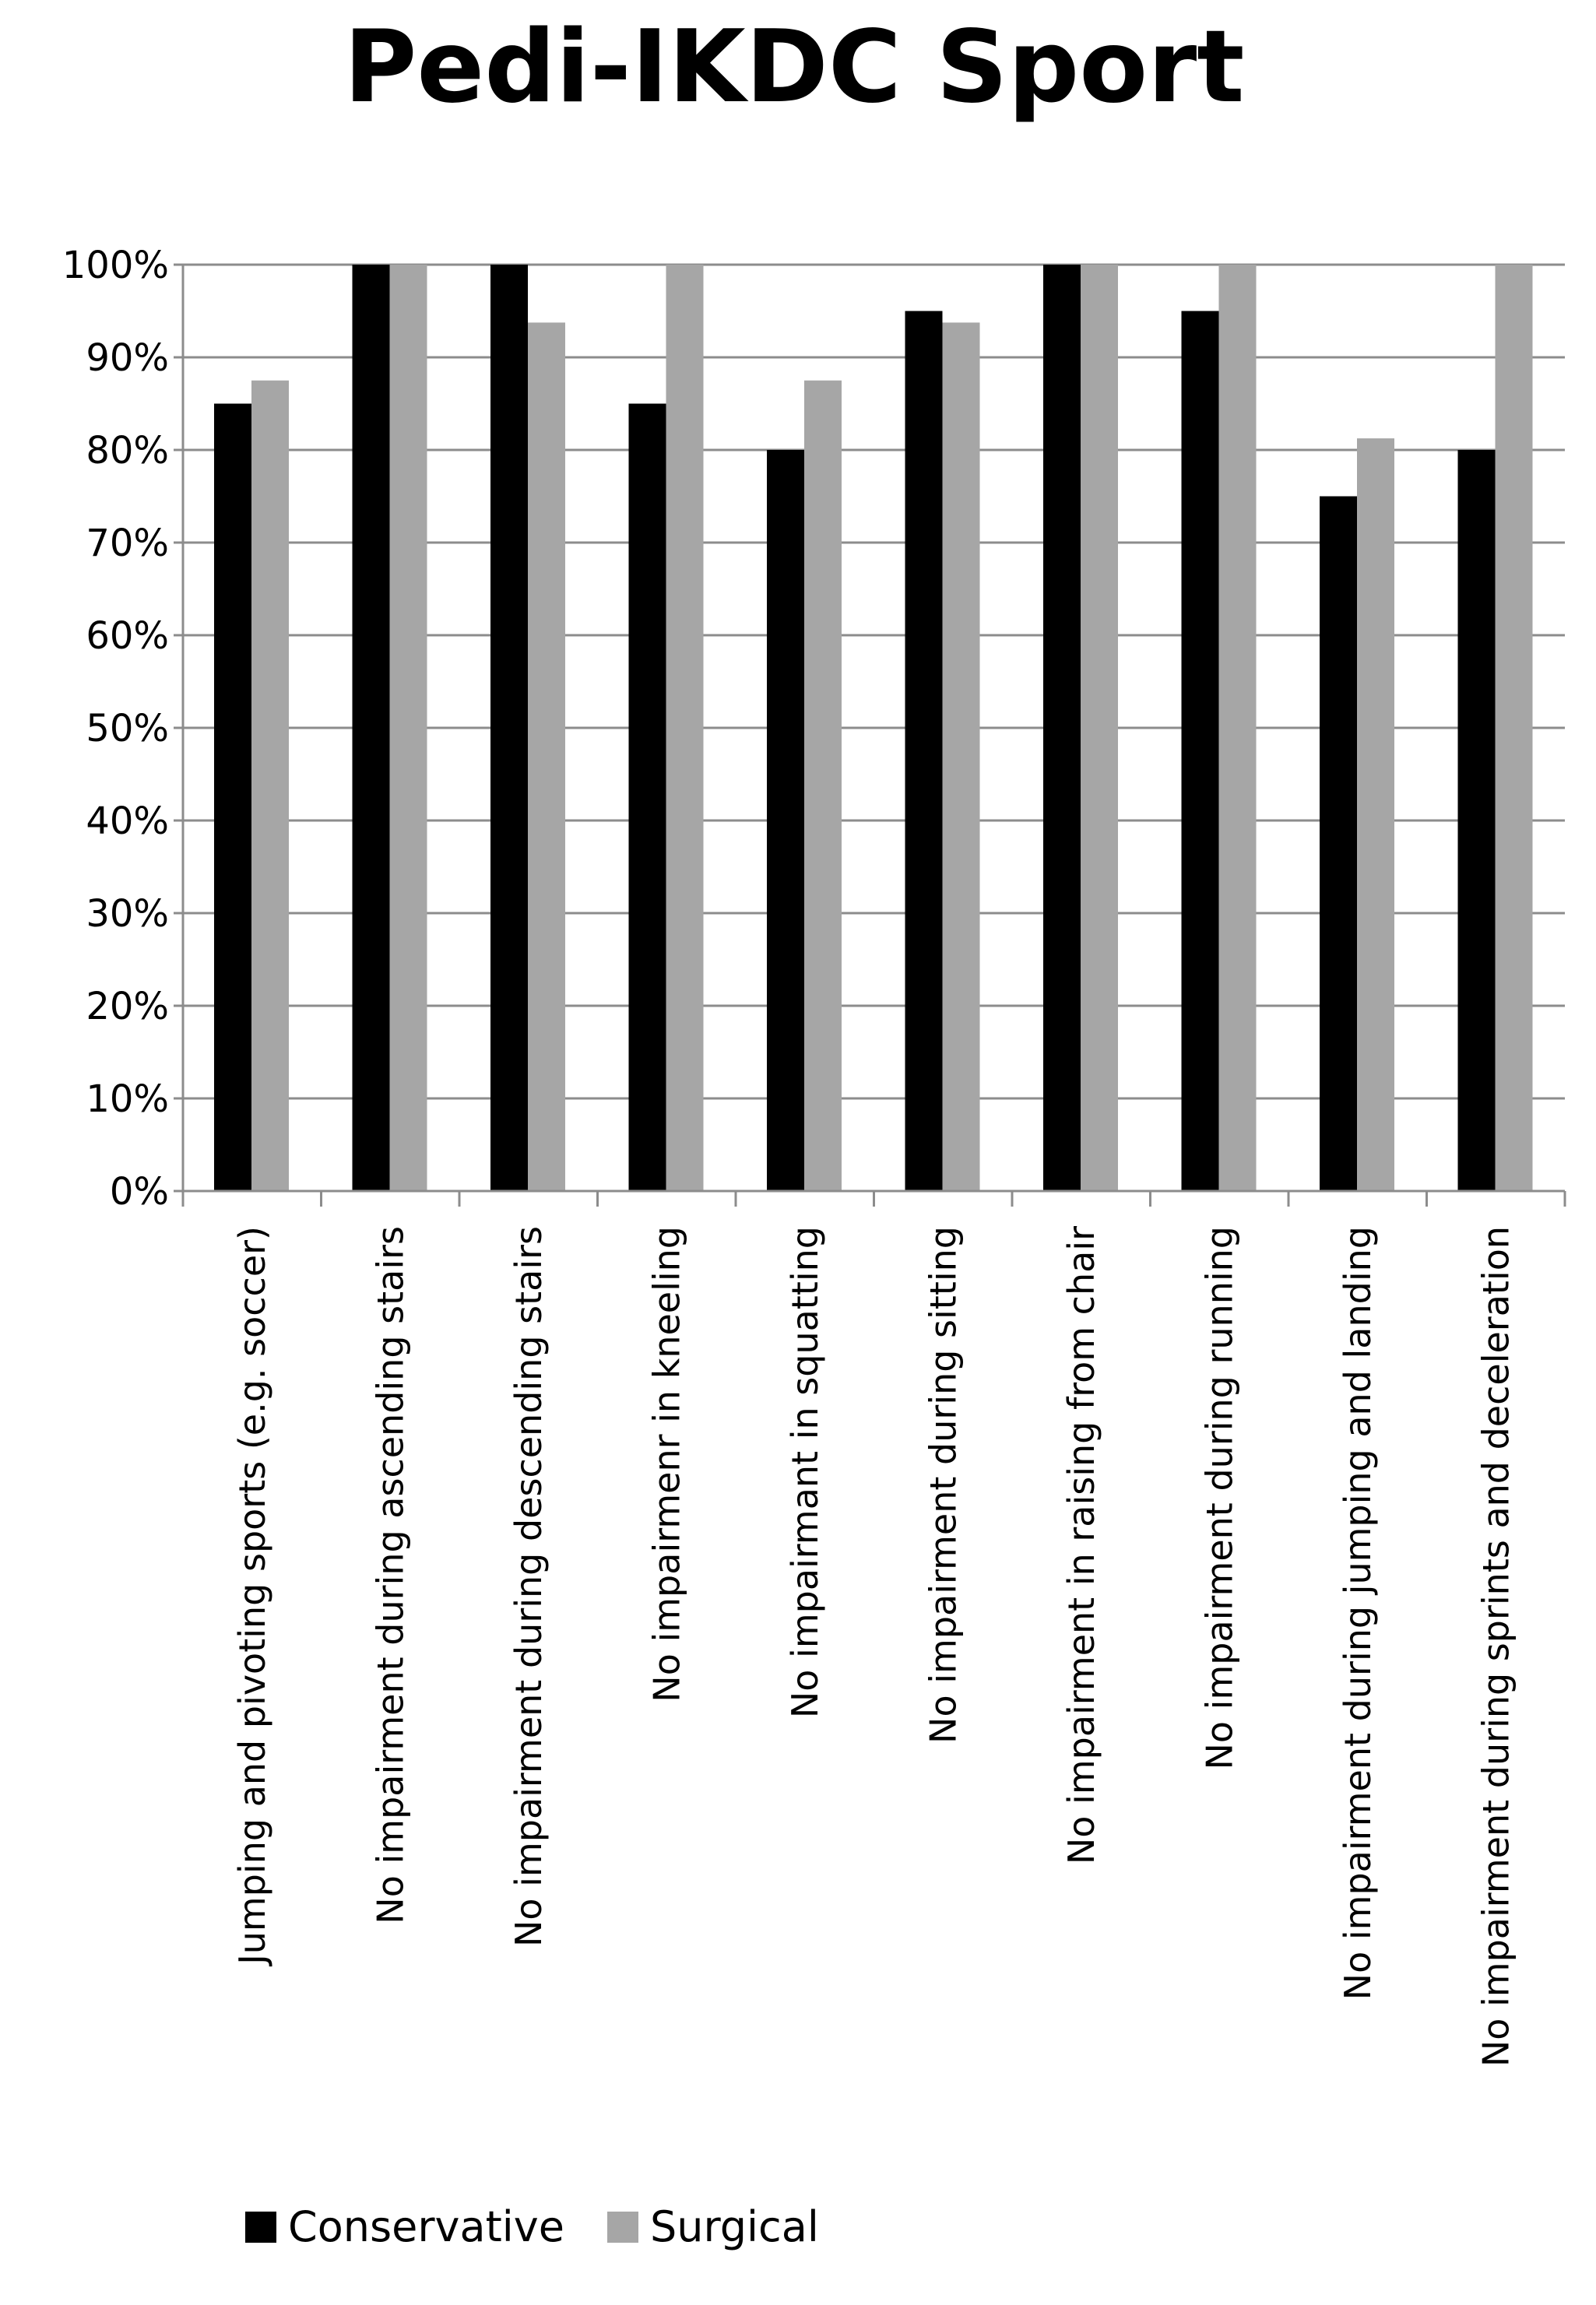 This screenshot has height=2305, width=1596. I want to click on y-tick-label: 20%, so click(127, 1006).